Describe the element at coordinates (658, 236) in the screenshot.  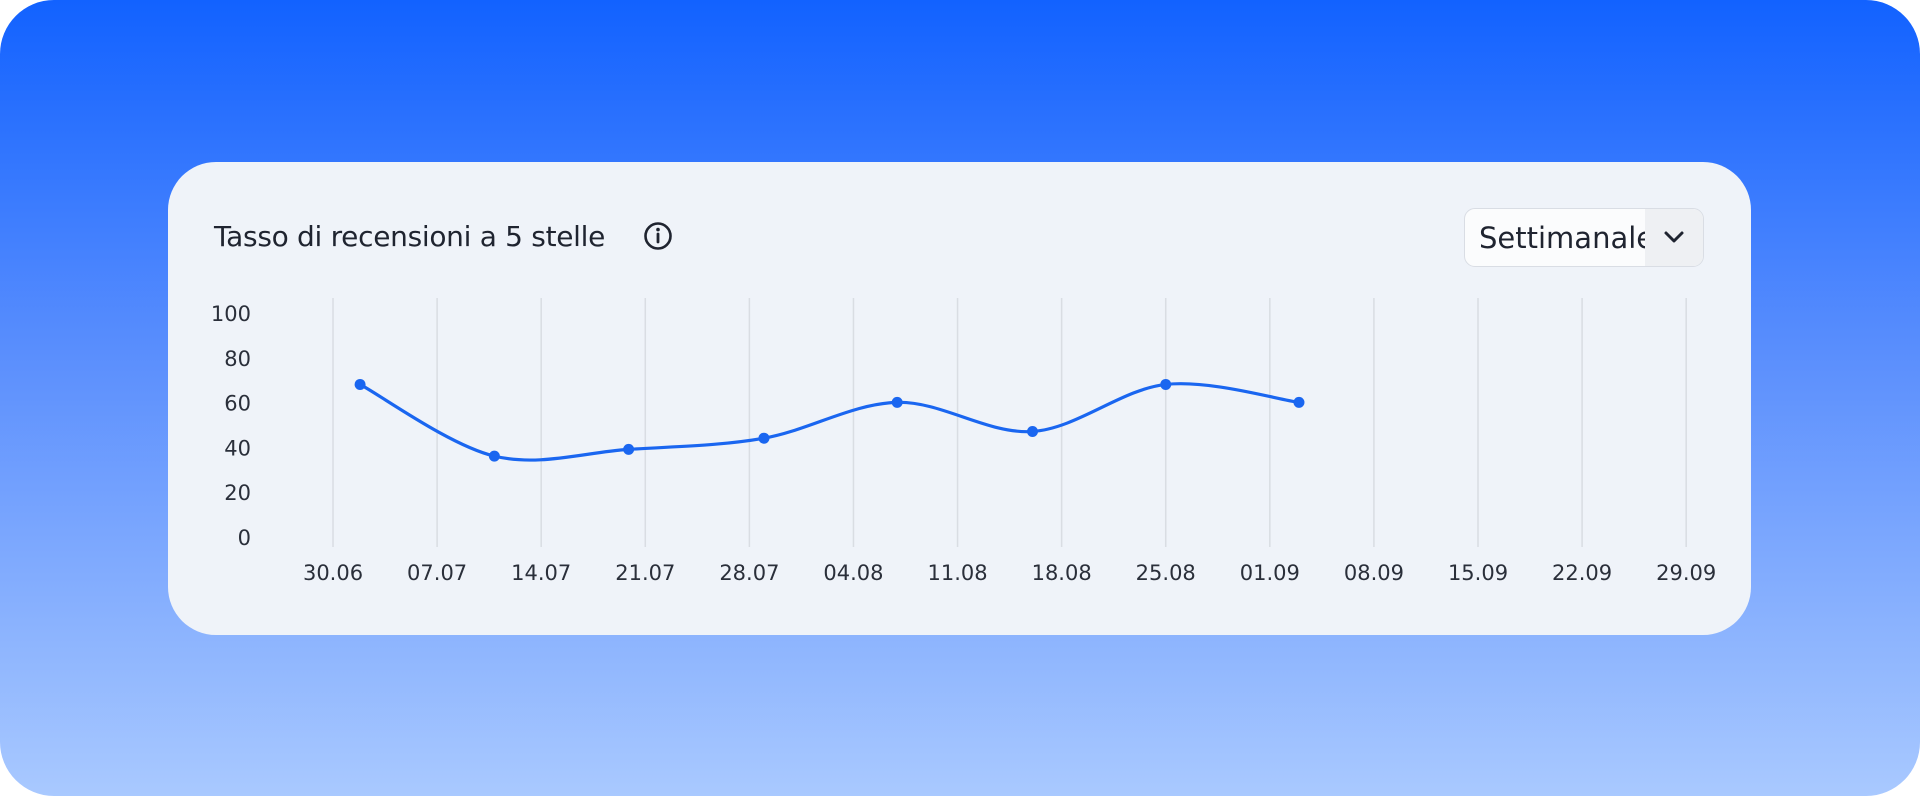
I see `info-icon` at that location.